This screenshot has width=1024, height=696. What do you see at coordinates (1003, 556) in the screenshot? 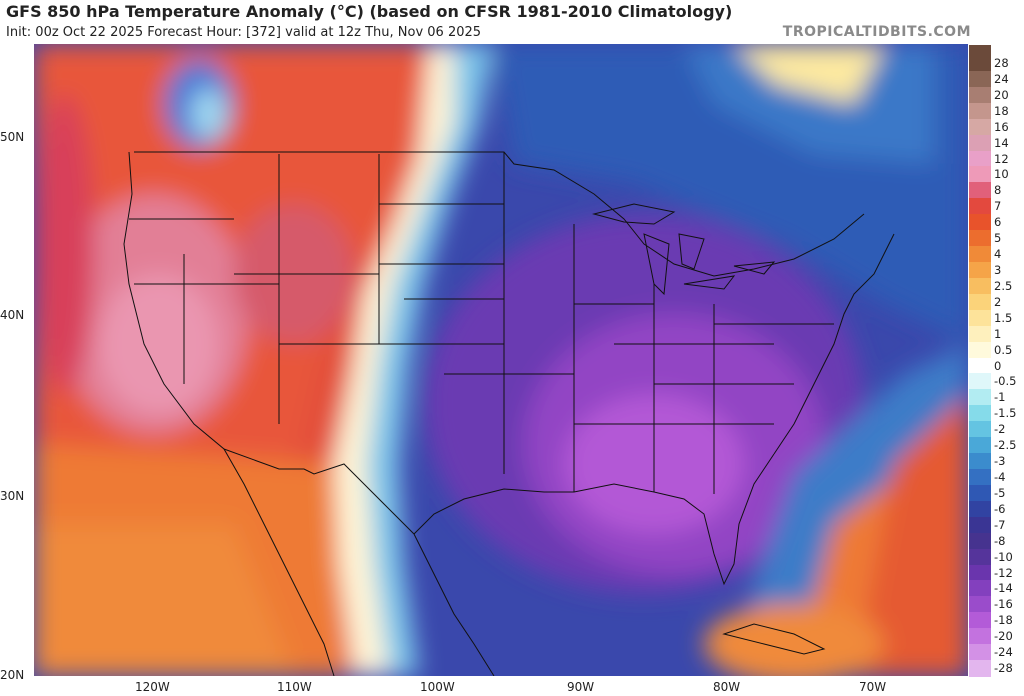
I see `colorbar-tick-label: -10` at bounding box center [1003, 556].